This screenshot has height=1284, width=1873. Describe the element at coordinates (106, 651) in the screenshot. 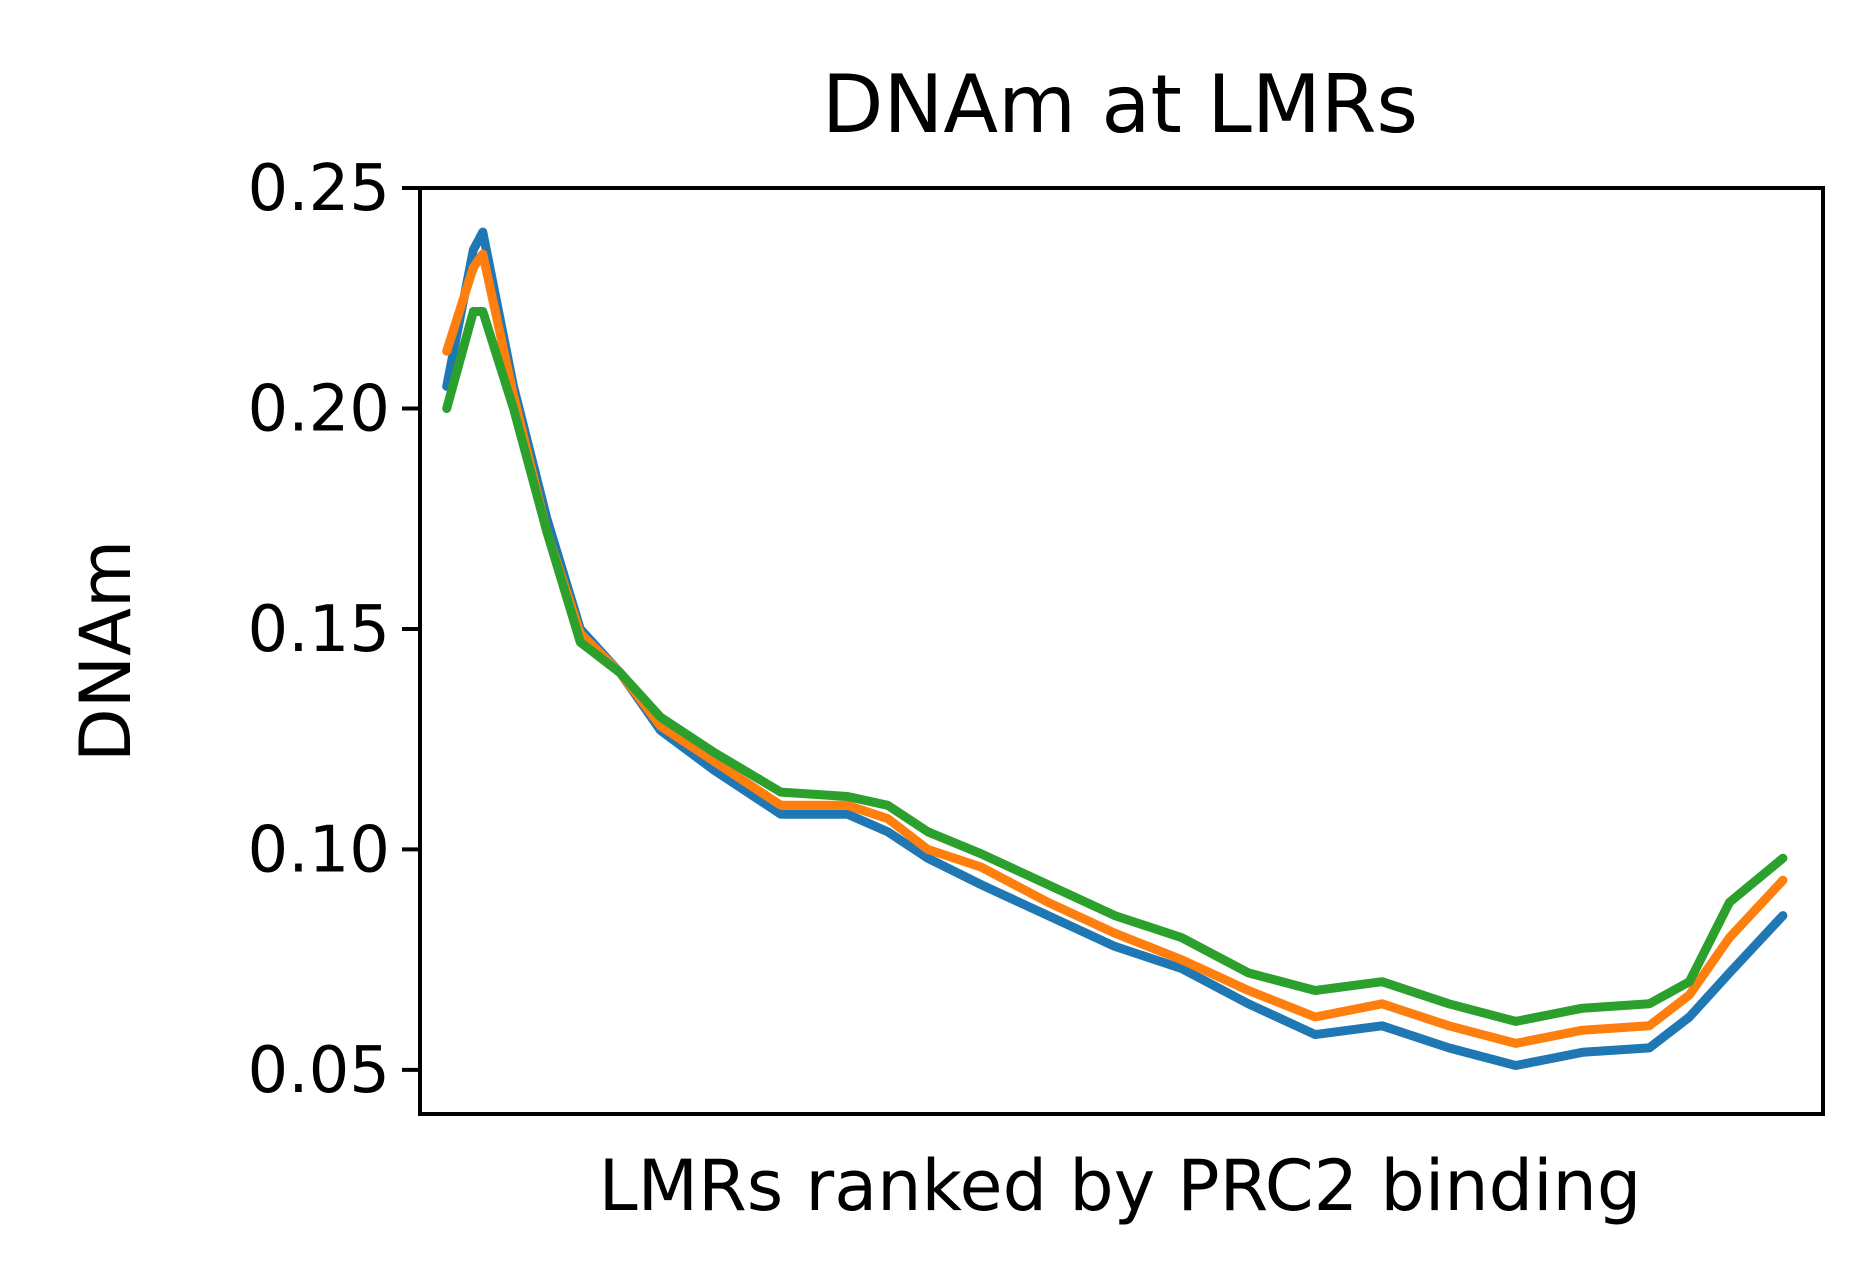

I see `y-axis-label: DNAm` at that location.